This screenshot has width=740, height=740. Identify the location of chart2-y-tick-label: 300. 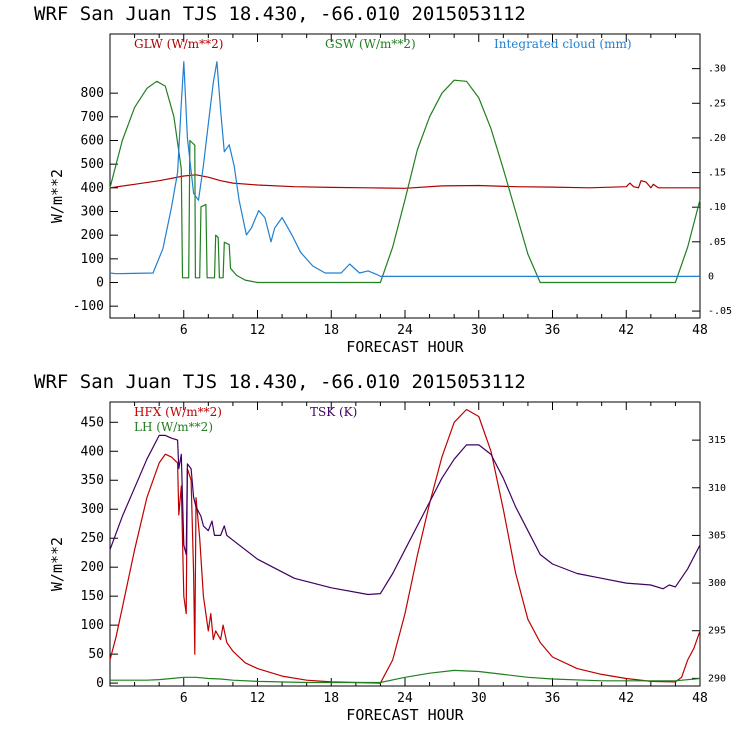
(92, 509).